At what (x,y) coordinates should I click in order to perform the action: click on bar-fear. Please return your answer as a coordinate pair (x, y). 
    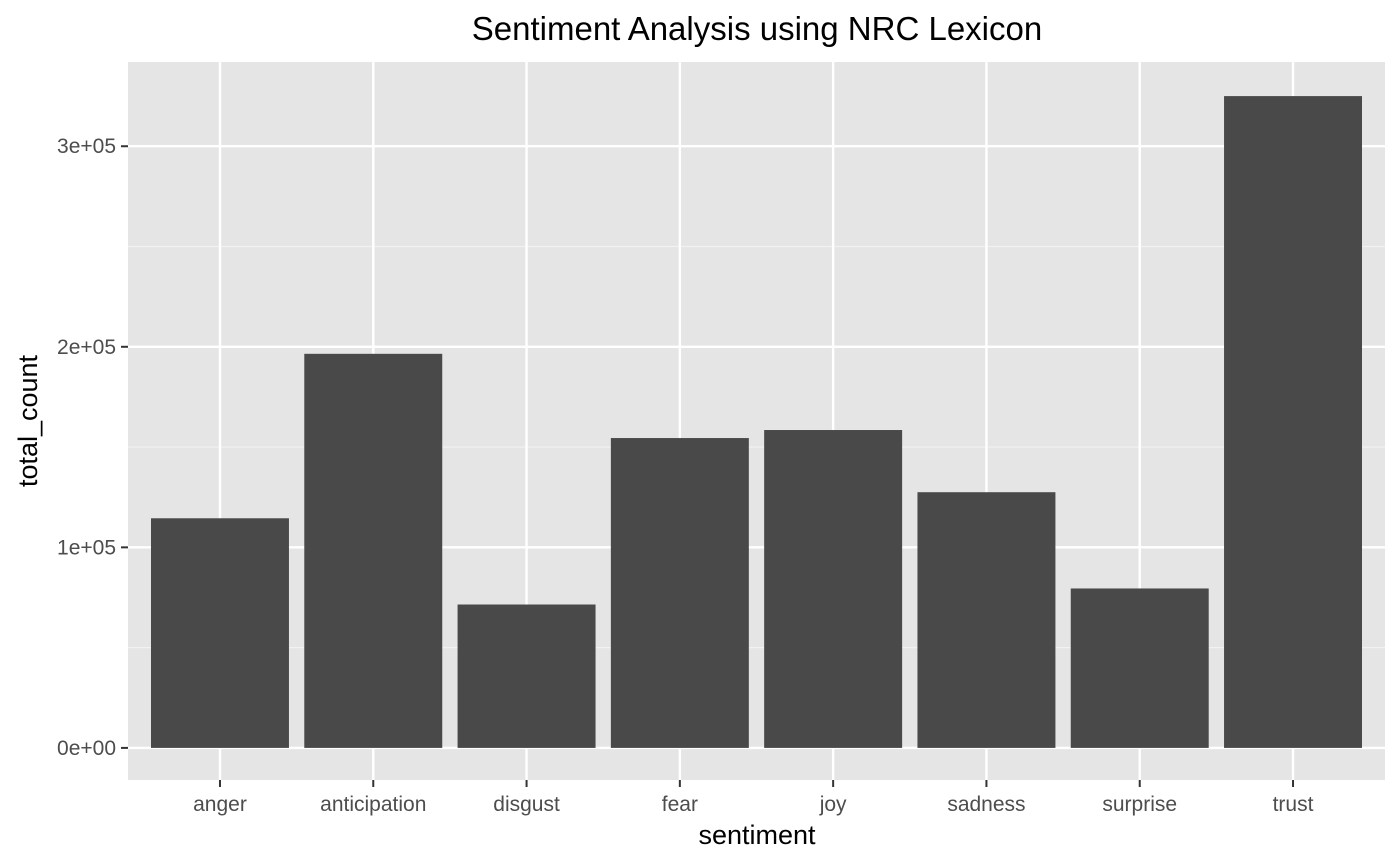
    Looking at the image, I should click on (679, 593).